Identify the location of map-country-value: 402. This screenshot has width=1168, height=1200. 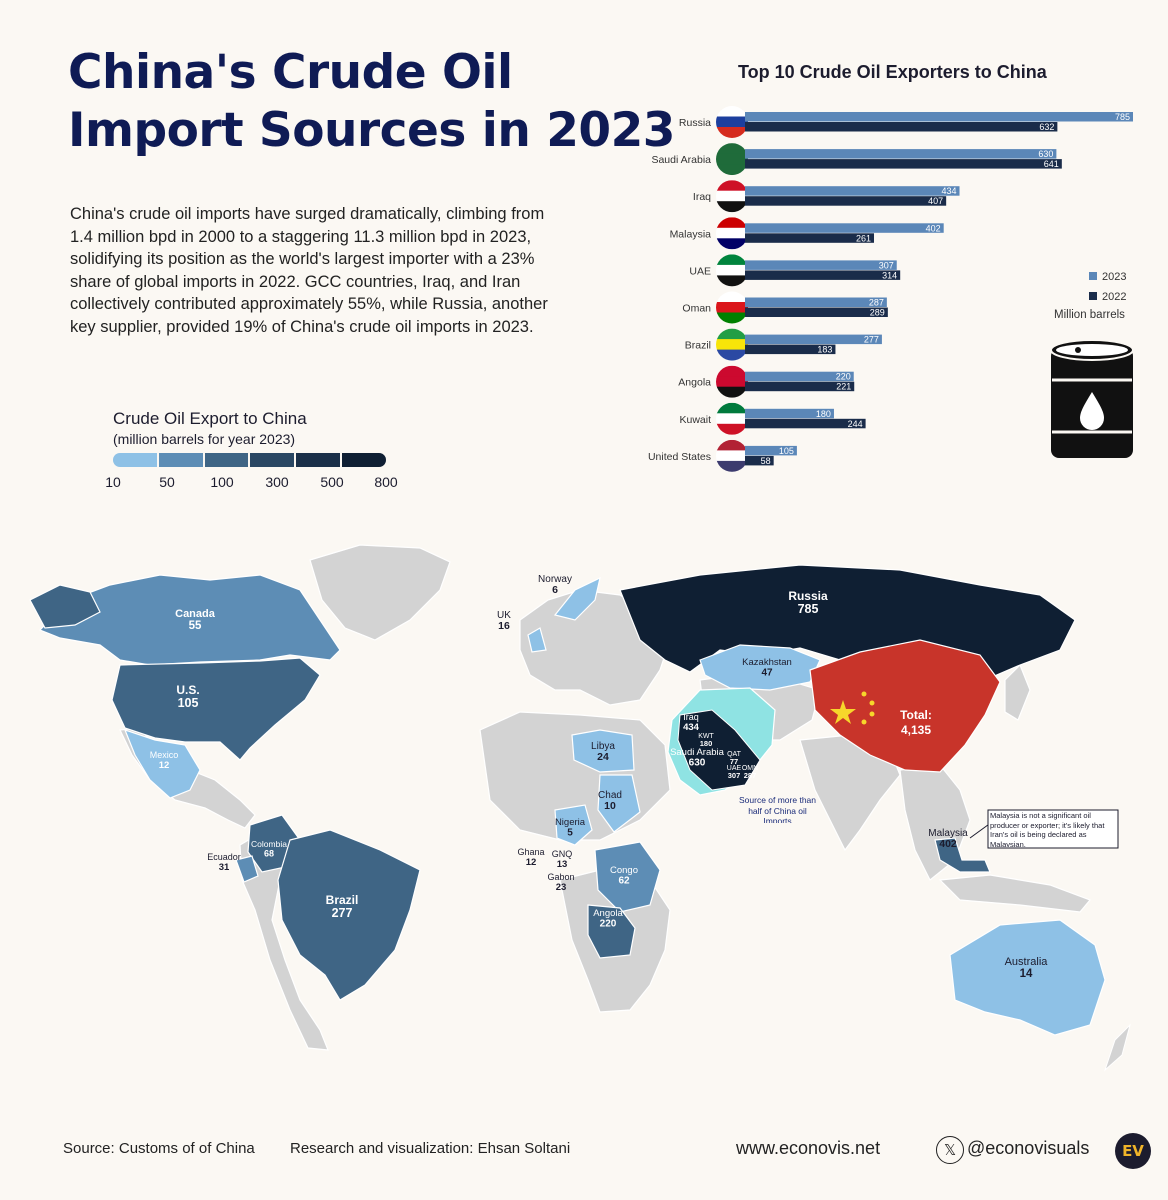
(948, 844).